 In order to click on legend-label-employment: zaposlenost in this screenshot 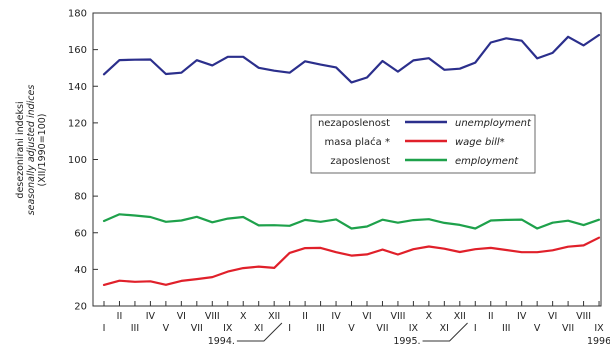, I will do `click(360, 161)`.